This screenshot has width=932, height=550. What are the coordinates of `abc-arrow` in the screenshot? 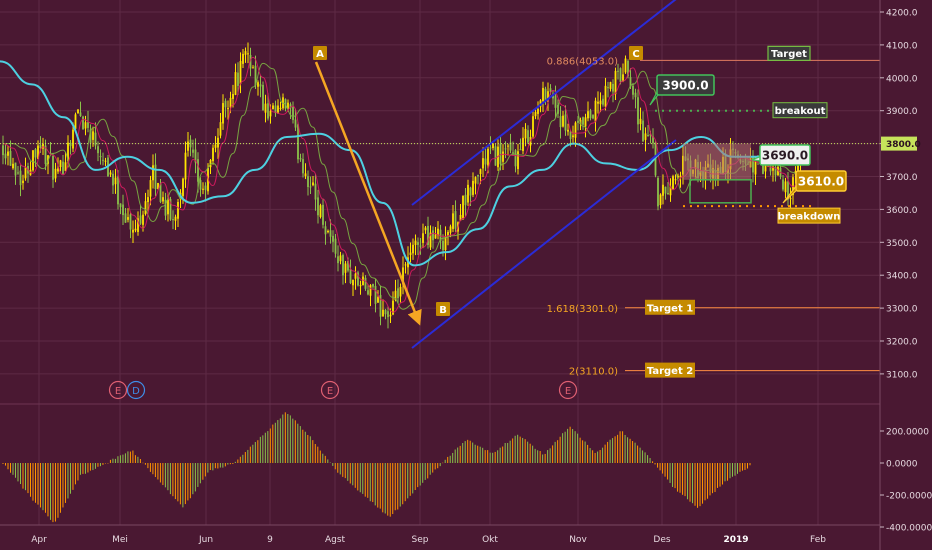 It's located at (368, 193).